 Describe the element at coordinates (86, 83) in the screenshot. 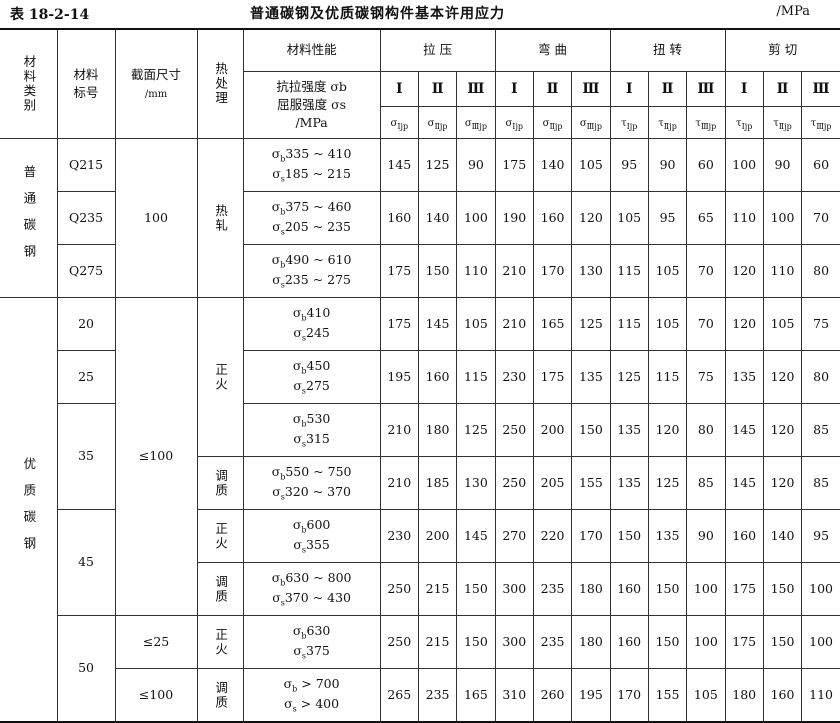

I see `grade-header: 材料标号` at that location.